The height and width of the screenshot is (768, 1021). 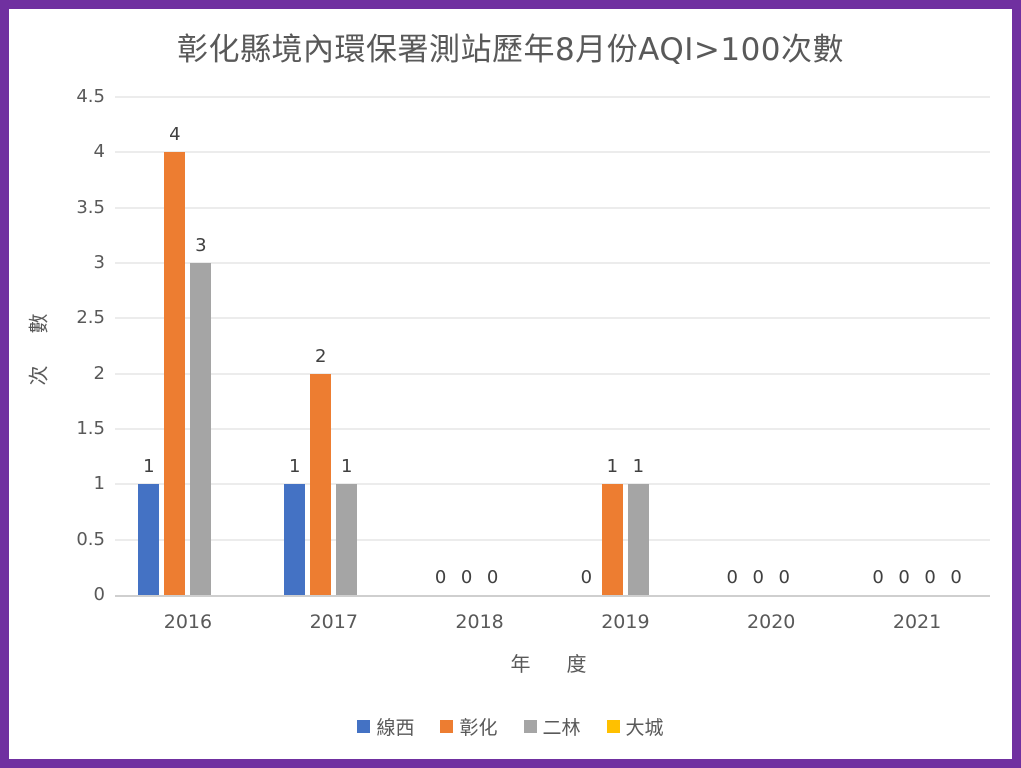 What do you see at coordinates (771, 622) in the screenshot?
I see `category-label: 2020` at bounding box center [771, 622].